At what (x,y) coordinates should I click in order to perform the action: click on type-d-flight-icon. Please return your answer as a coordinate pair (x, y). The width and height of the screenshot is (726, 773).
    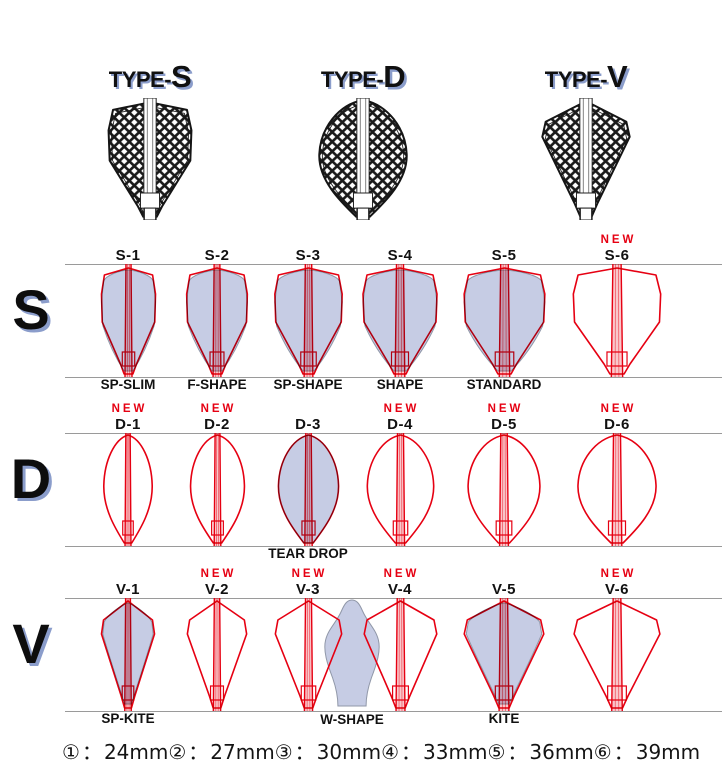
    Looking at the image, I should click on (363, 159).